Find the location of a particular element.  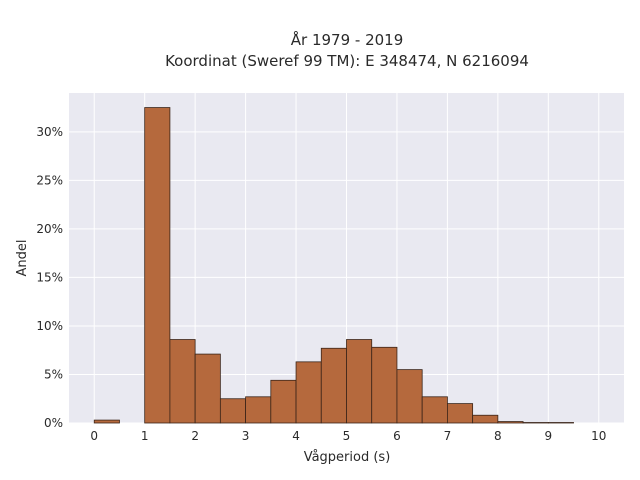

x-tick-label: 6 is located at coordinates (397, 436).